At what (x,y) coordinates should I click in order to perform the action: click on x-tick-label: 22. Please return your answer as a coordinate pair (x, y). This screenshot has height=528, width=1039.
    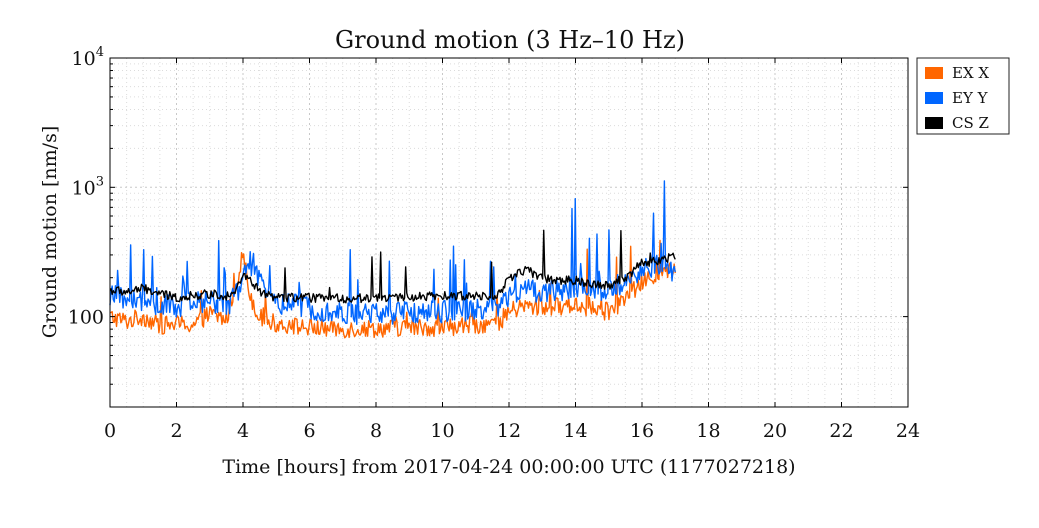
    Looking at the image, I should click on (841, 431).